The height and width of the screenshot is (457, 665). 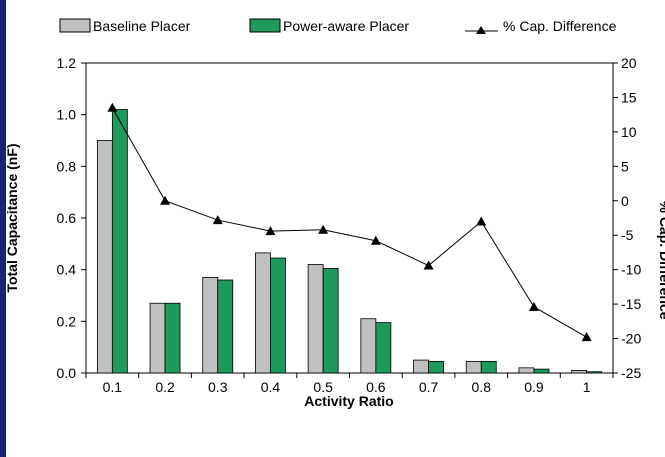 I want to click on legend-label-cap-diff: % Cap. Difference, so click(x=560, y=26).